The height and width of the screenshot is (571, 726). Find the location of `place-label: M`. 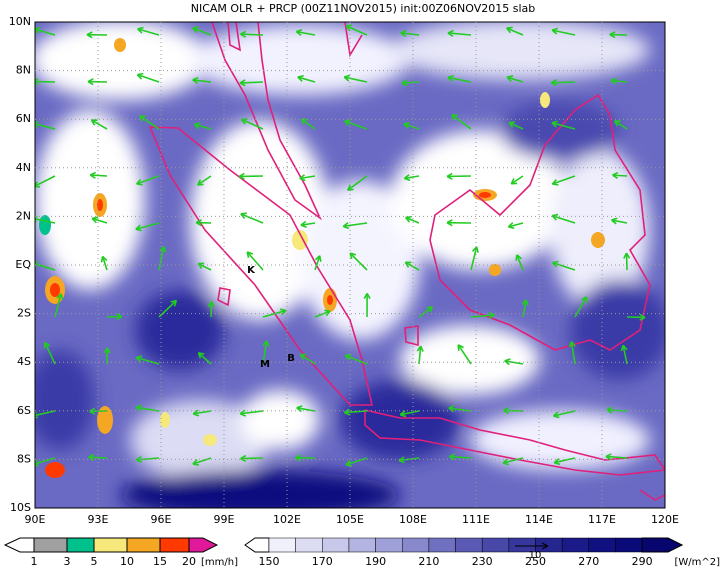

place-label: M is located at coordinates (265, 364).